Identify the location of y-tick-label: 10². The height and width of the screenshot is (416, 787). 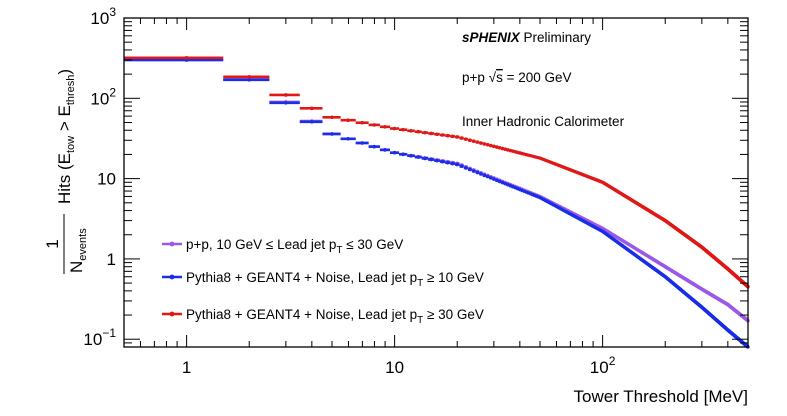
(103, 96).